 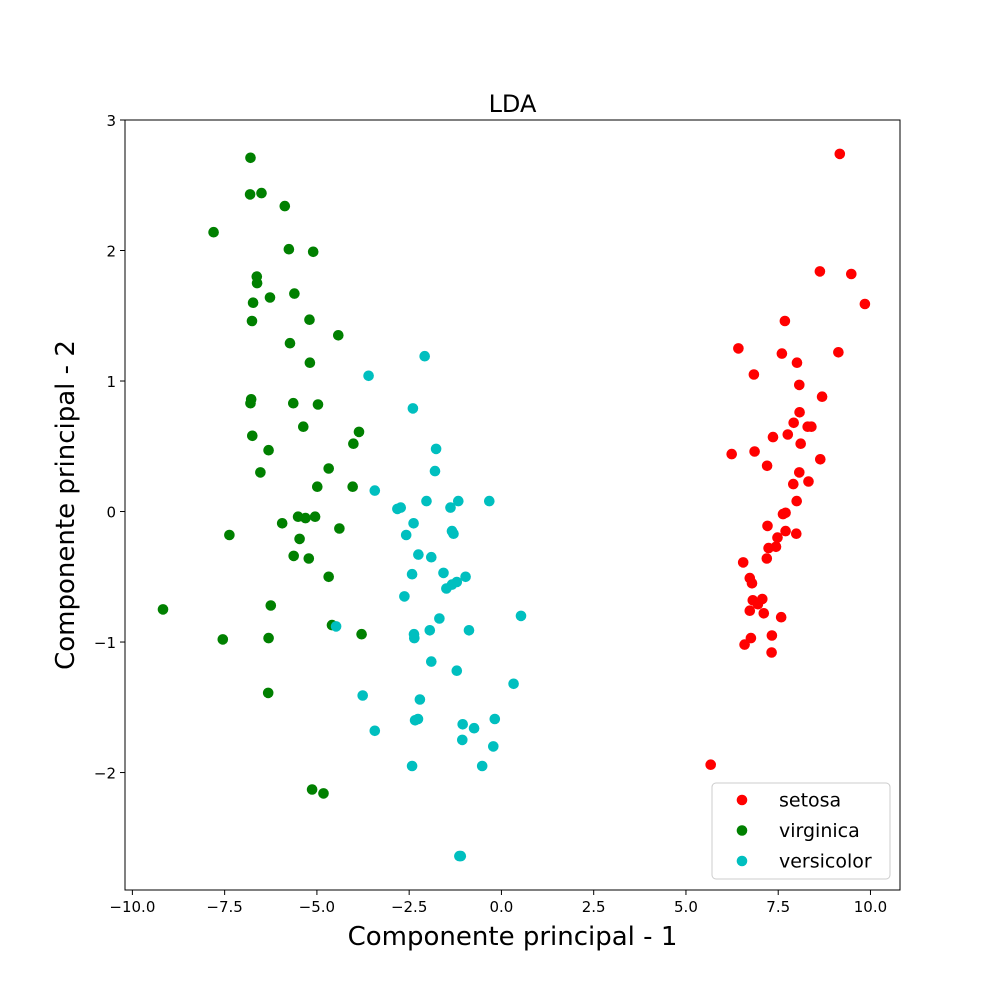 I want to click on legend-items: setosa virginica versicolor, so click(x=804, y=831).